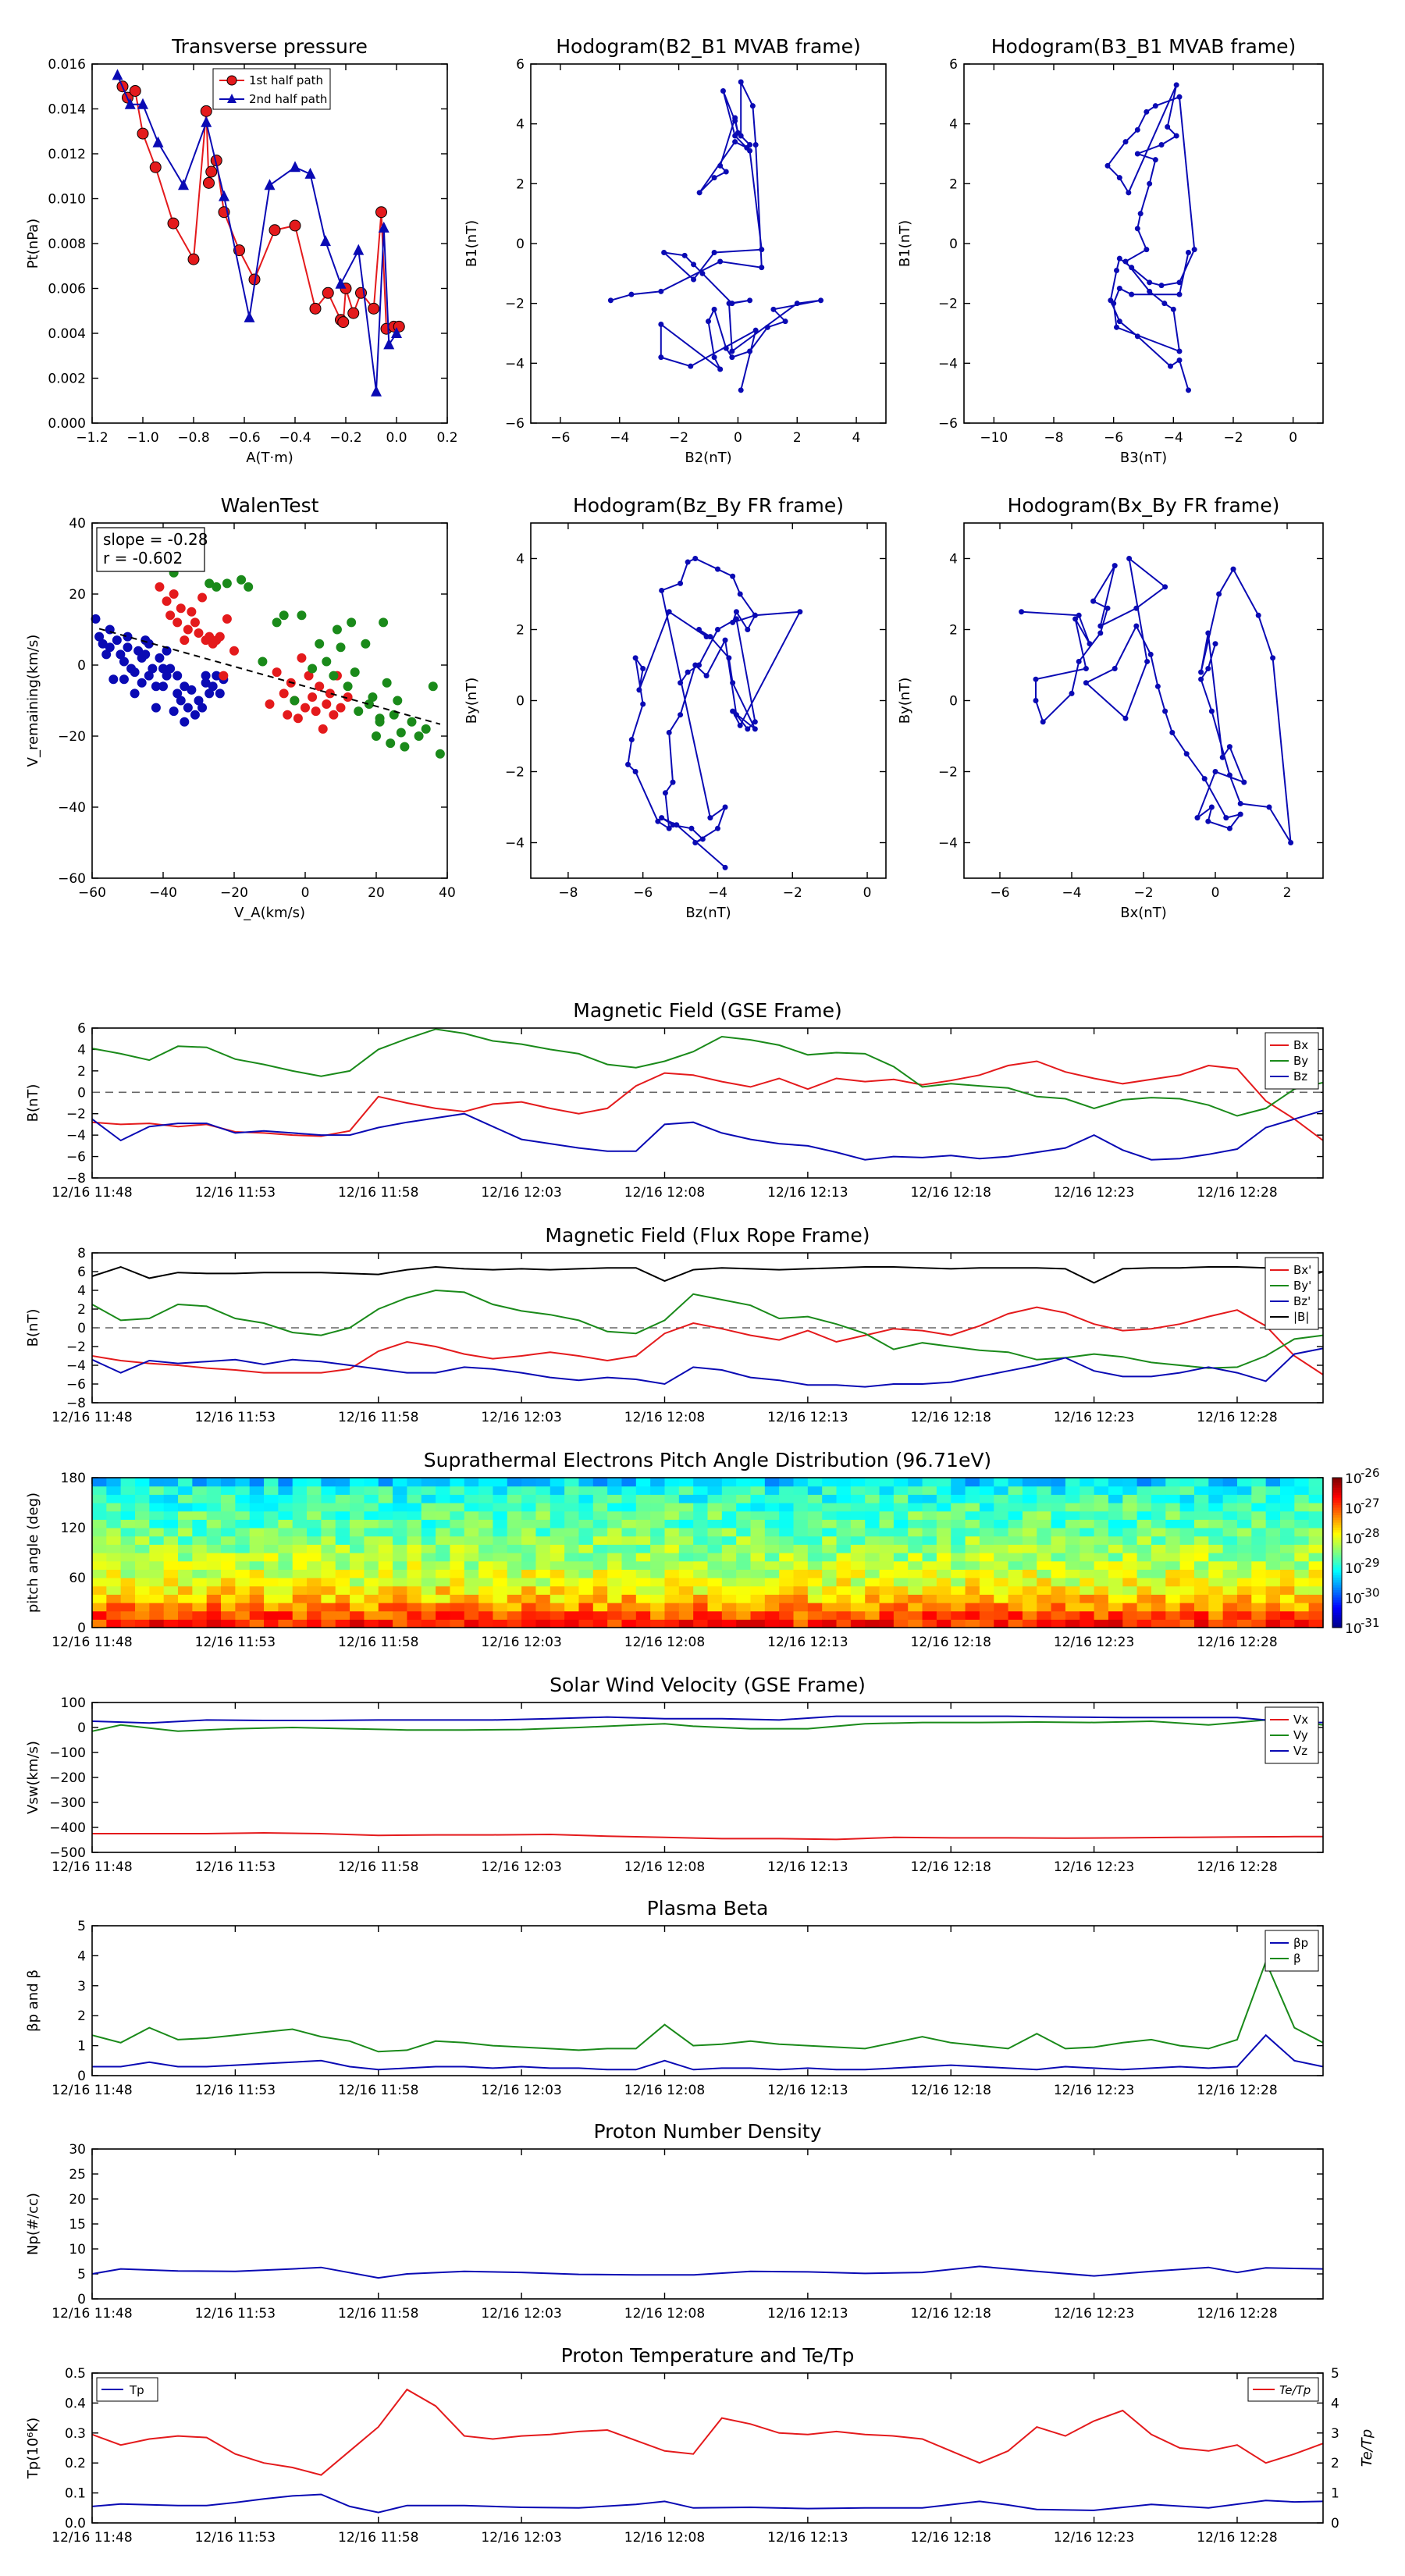 This screenshot has width=1405, height=2576. I want to click on hodo2-point, so click(1179, 97).